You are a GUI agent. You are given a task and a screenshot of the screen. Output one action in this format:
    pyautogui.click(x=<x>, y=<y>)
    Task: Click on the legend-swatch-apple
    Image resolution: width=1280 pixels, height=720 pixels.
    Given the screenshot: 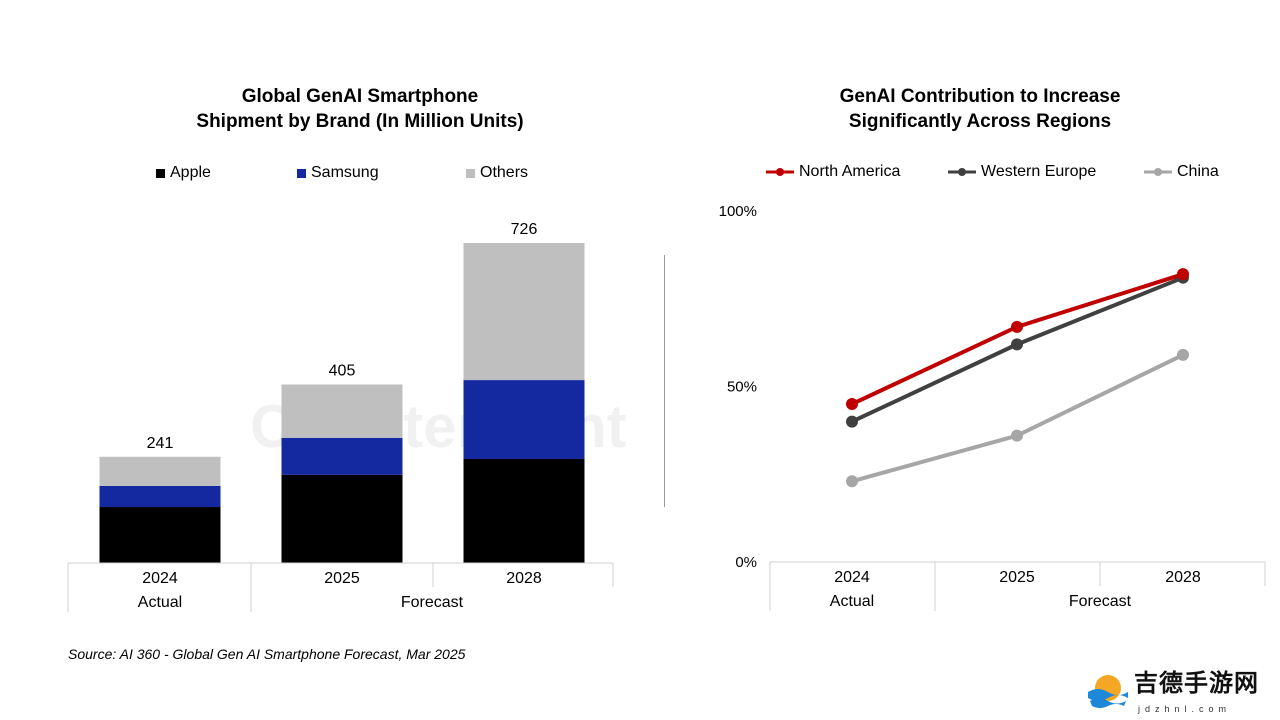 What is the action you would take?
    pyautogui.click(x=160, y=173)
    